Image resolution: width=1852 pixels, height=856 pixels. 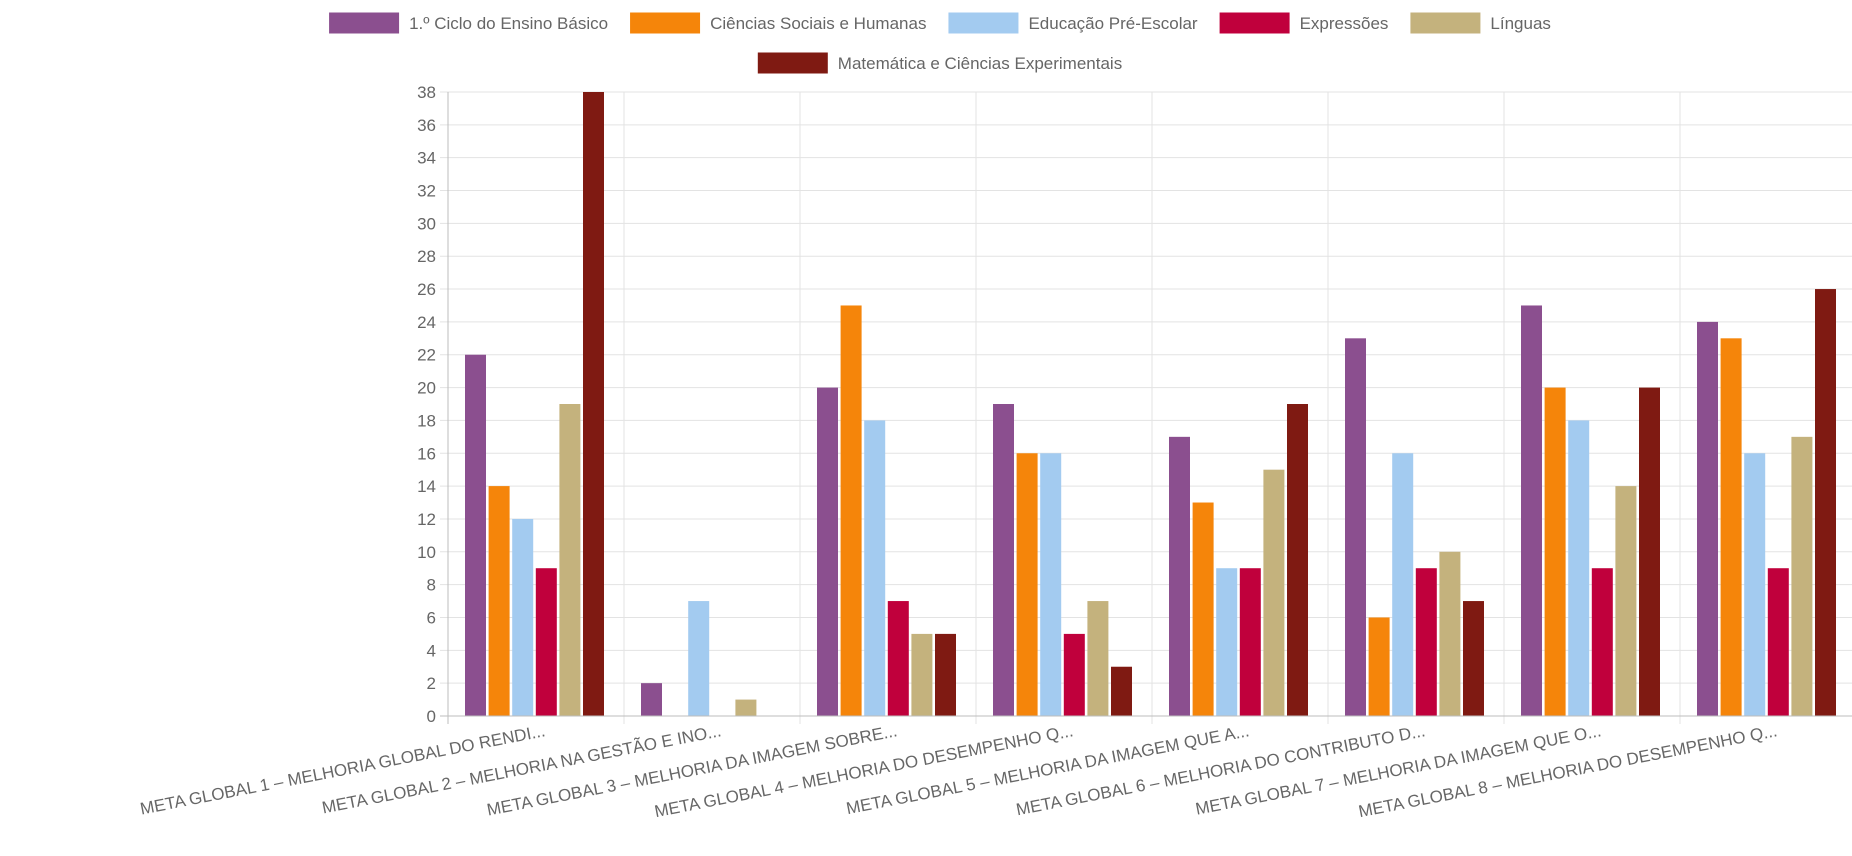 I want to click on y-tick-label: 14, so click(x=426, y=486).